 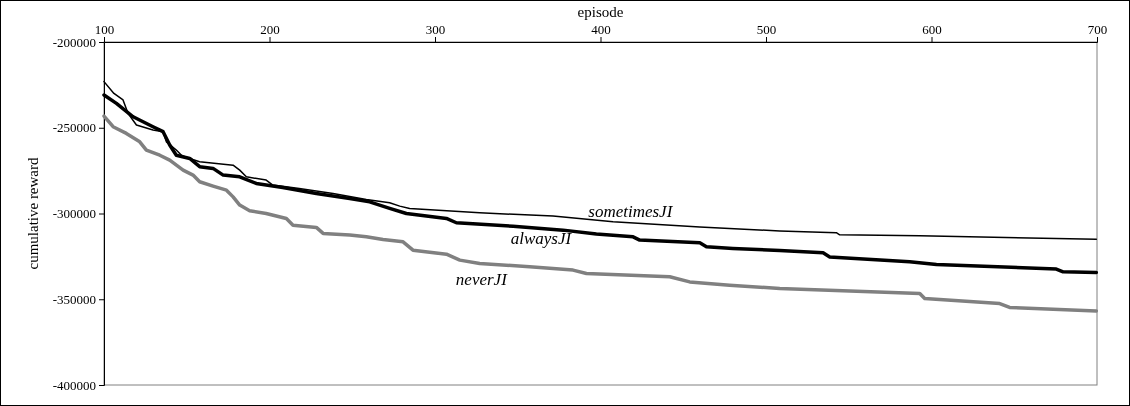 I want to click on y-tick-label: -350000, so click(x=74, y=299).